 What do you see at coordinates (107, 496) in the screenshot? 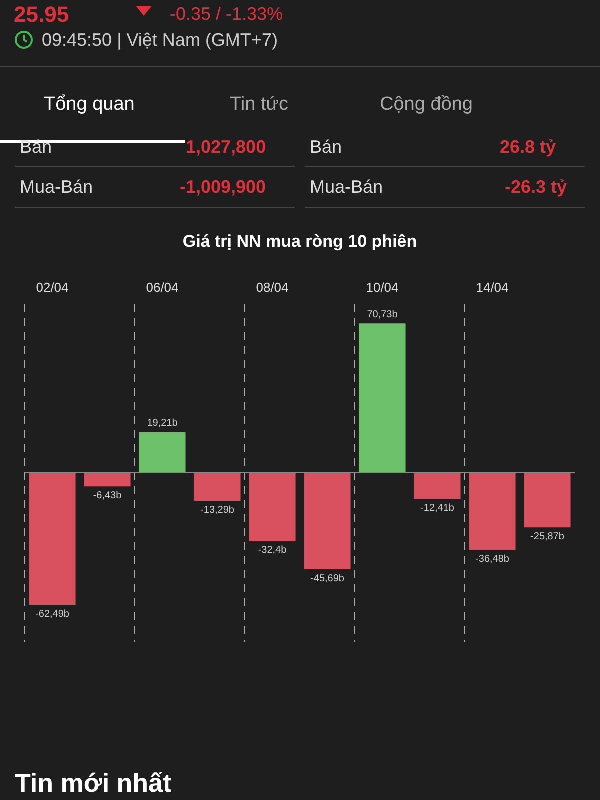
I see `data-label: -6,43b` at bounding box center [107, 496].